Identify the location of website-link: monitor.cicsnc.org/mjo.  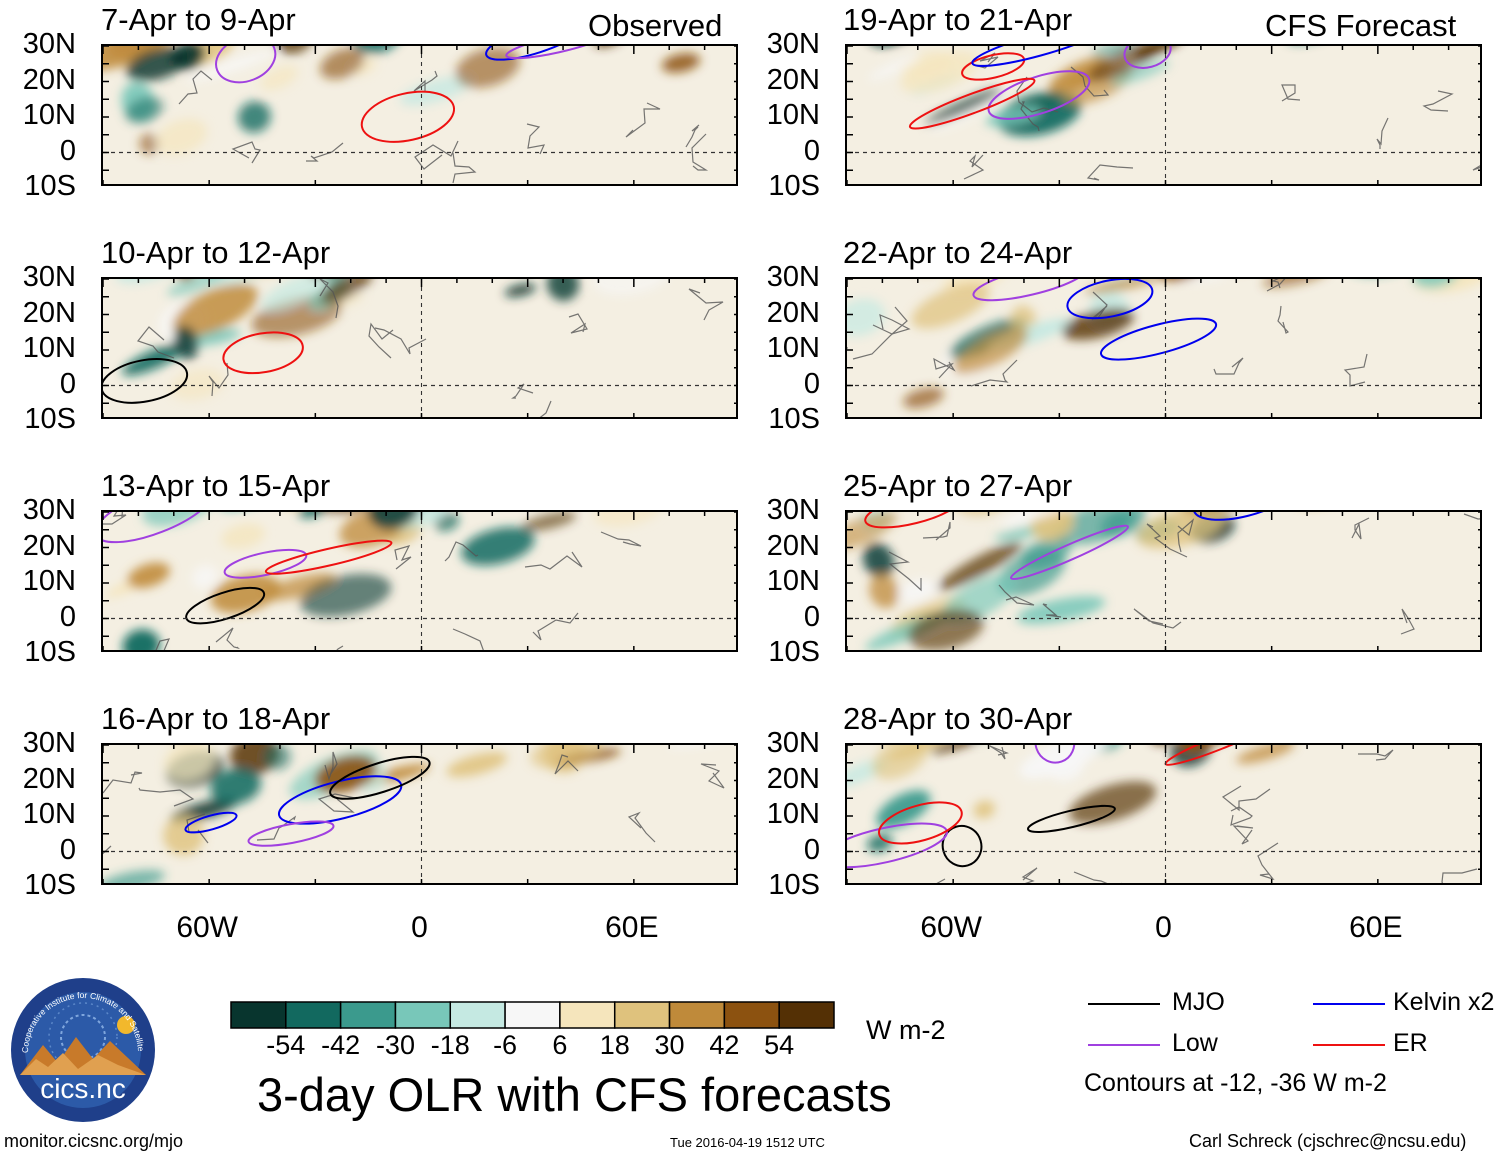
(94, 1141).